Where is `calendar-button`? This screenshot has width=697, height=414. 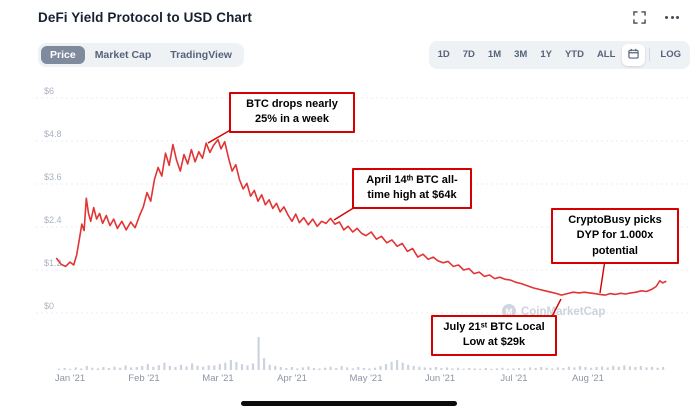 calendar-button is located at coordinates (634, 55).